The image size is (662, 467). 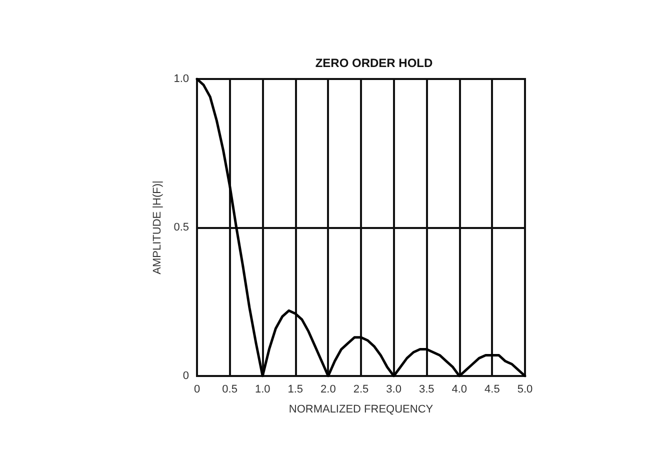 What do you see at coordinates (361, 410) in the screenshot?
I see `x-axis-title: NORMALIZED FREQUENCY` at bounding box center [361, 410].